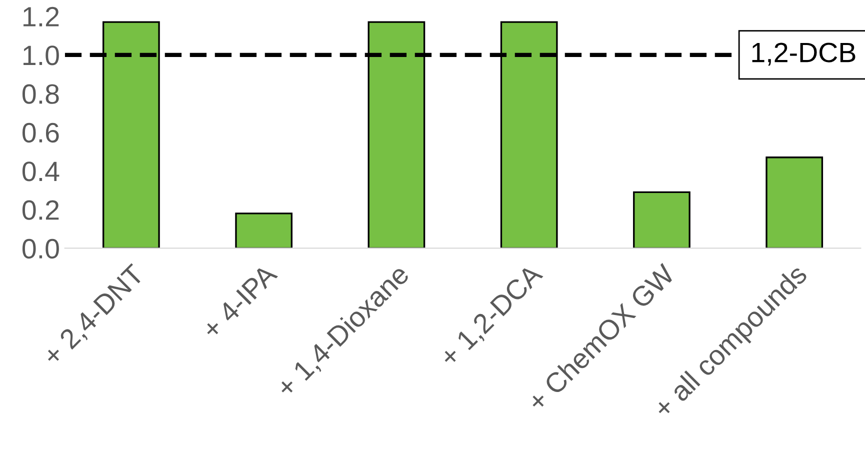 This screenshot has height=464, width=865. I want to click on ref-line-label: 1,2-DCB, so click(804, 54).